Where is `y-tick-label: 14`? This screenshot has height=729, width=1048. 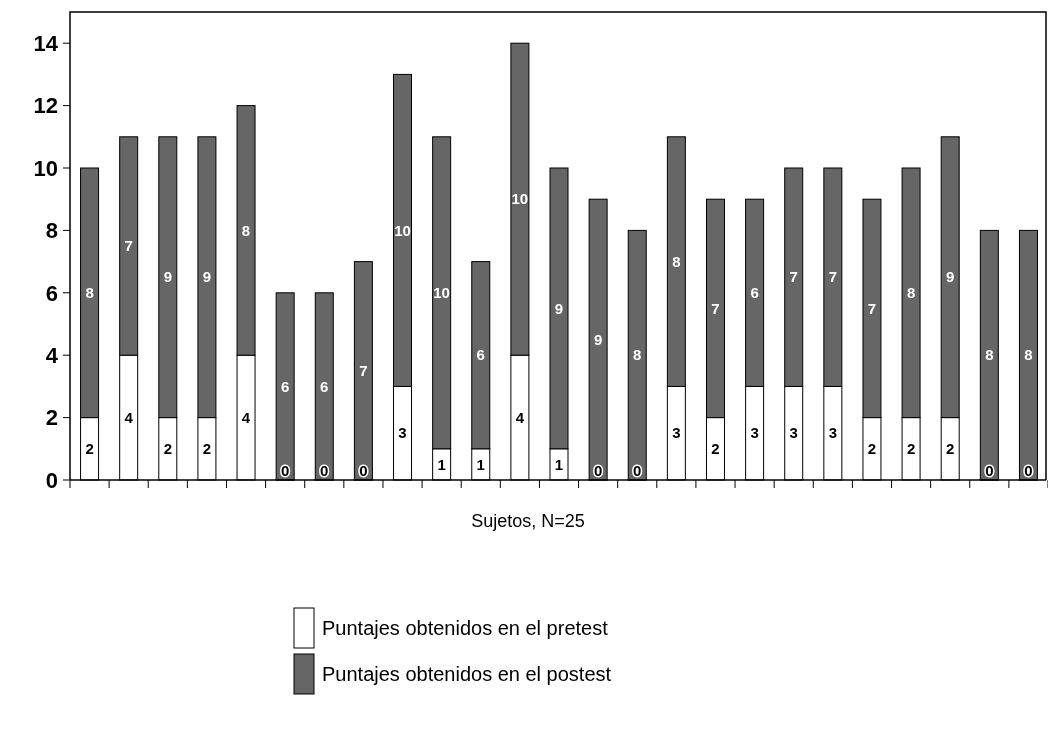 y-tick-label: 14 is located at coordinates (46, 43).